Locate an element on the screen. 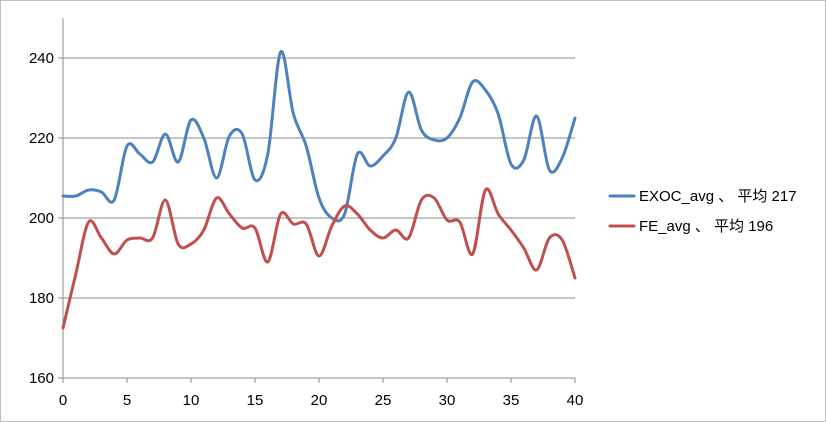  legend-label-2: FE_avg 、 平均 196 is located at coordinates (706, 226).